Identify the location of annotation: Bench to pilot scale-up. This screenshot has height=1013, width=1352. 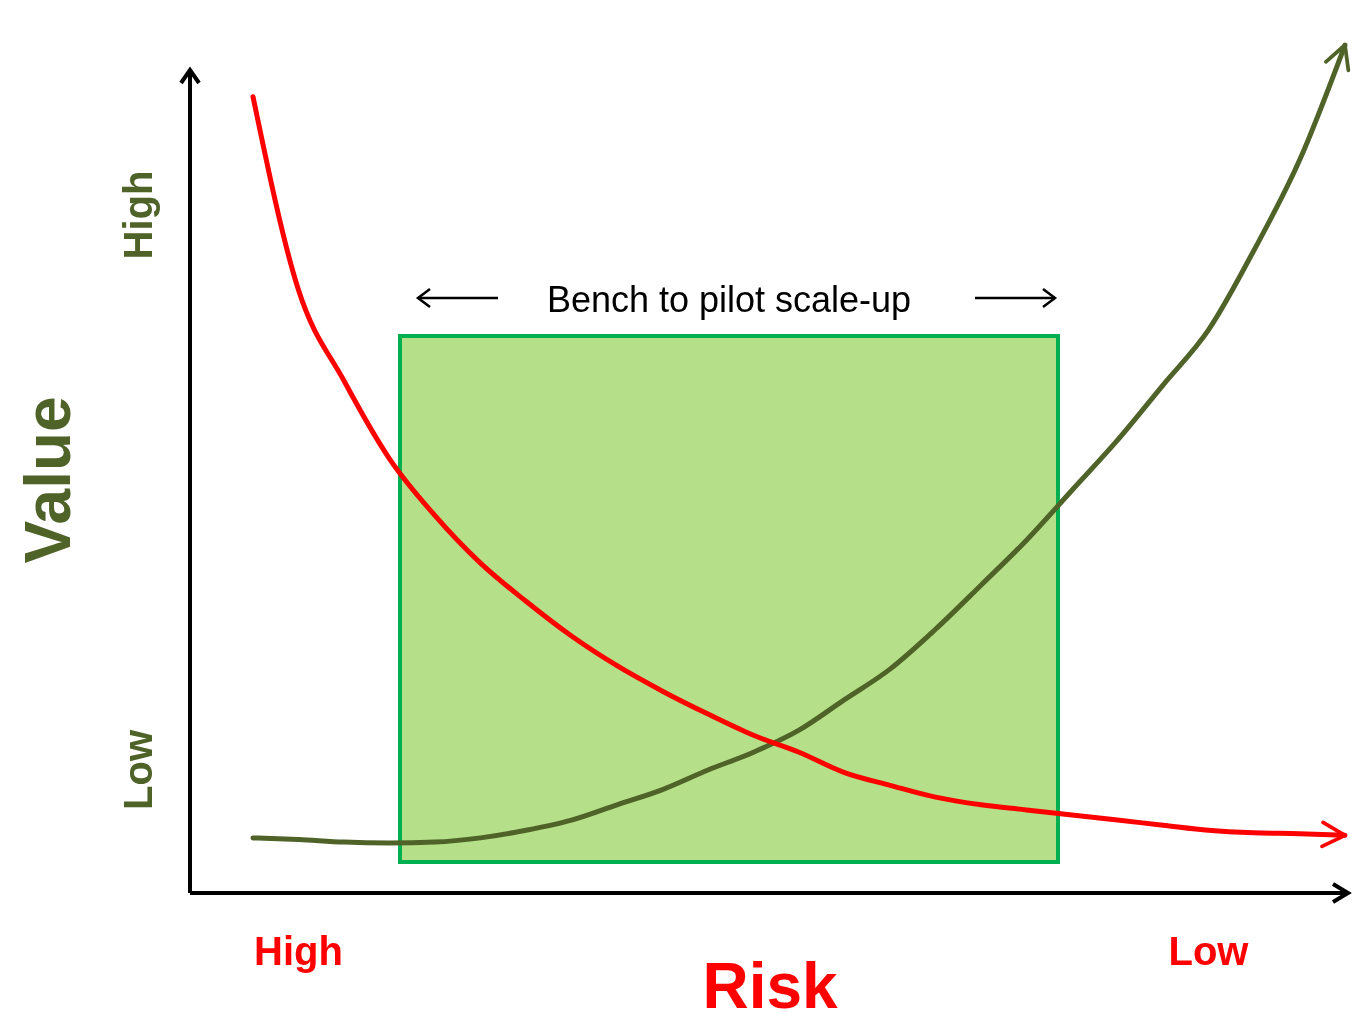
(729, 299).